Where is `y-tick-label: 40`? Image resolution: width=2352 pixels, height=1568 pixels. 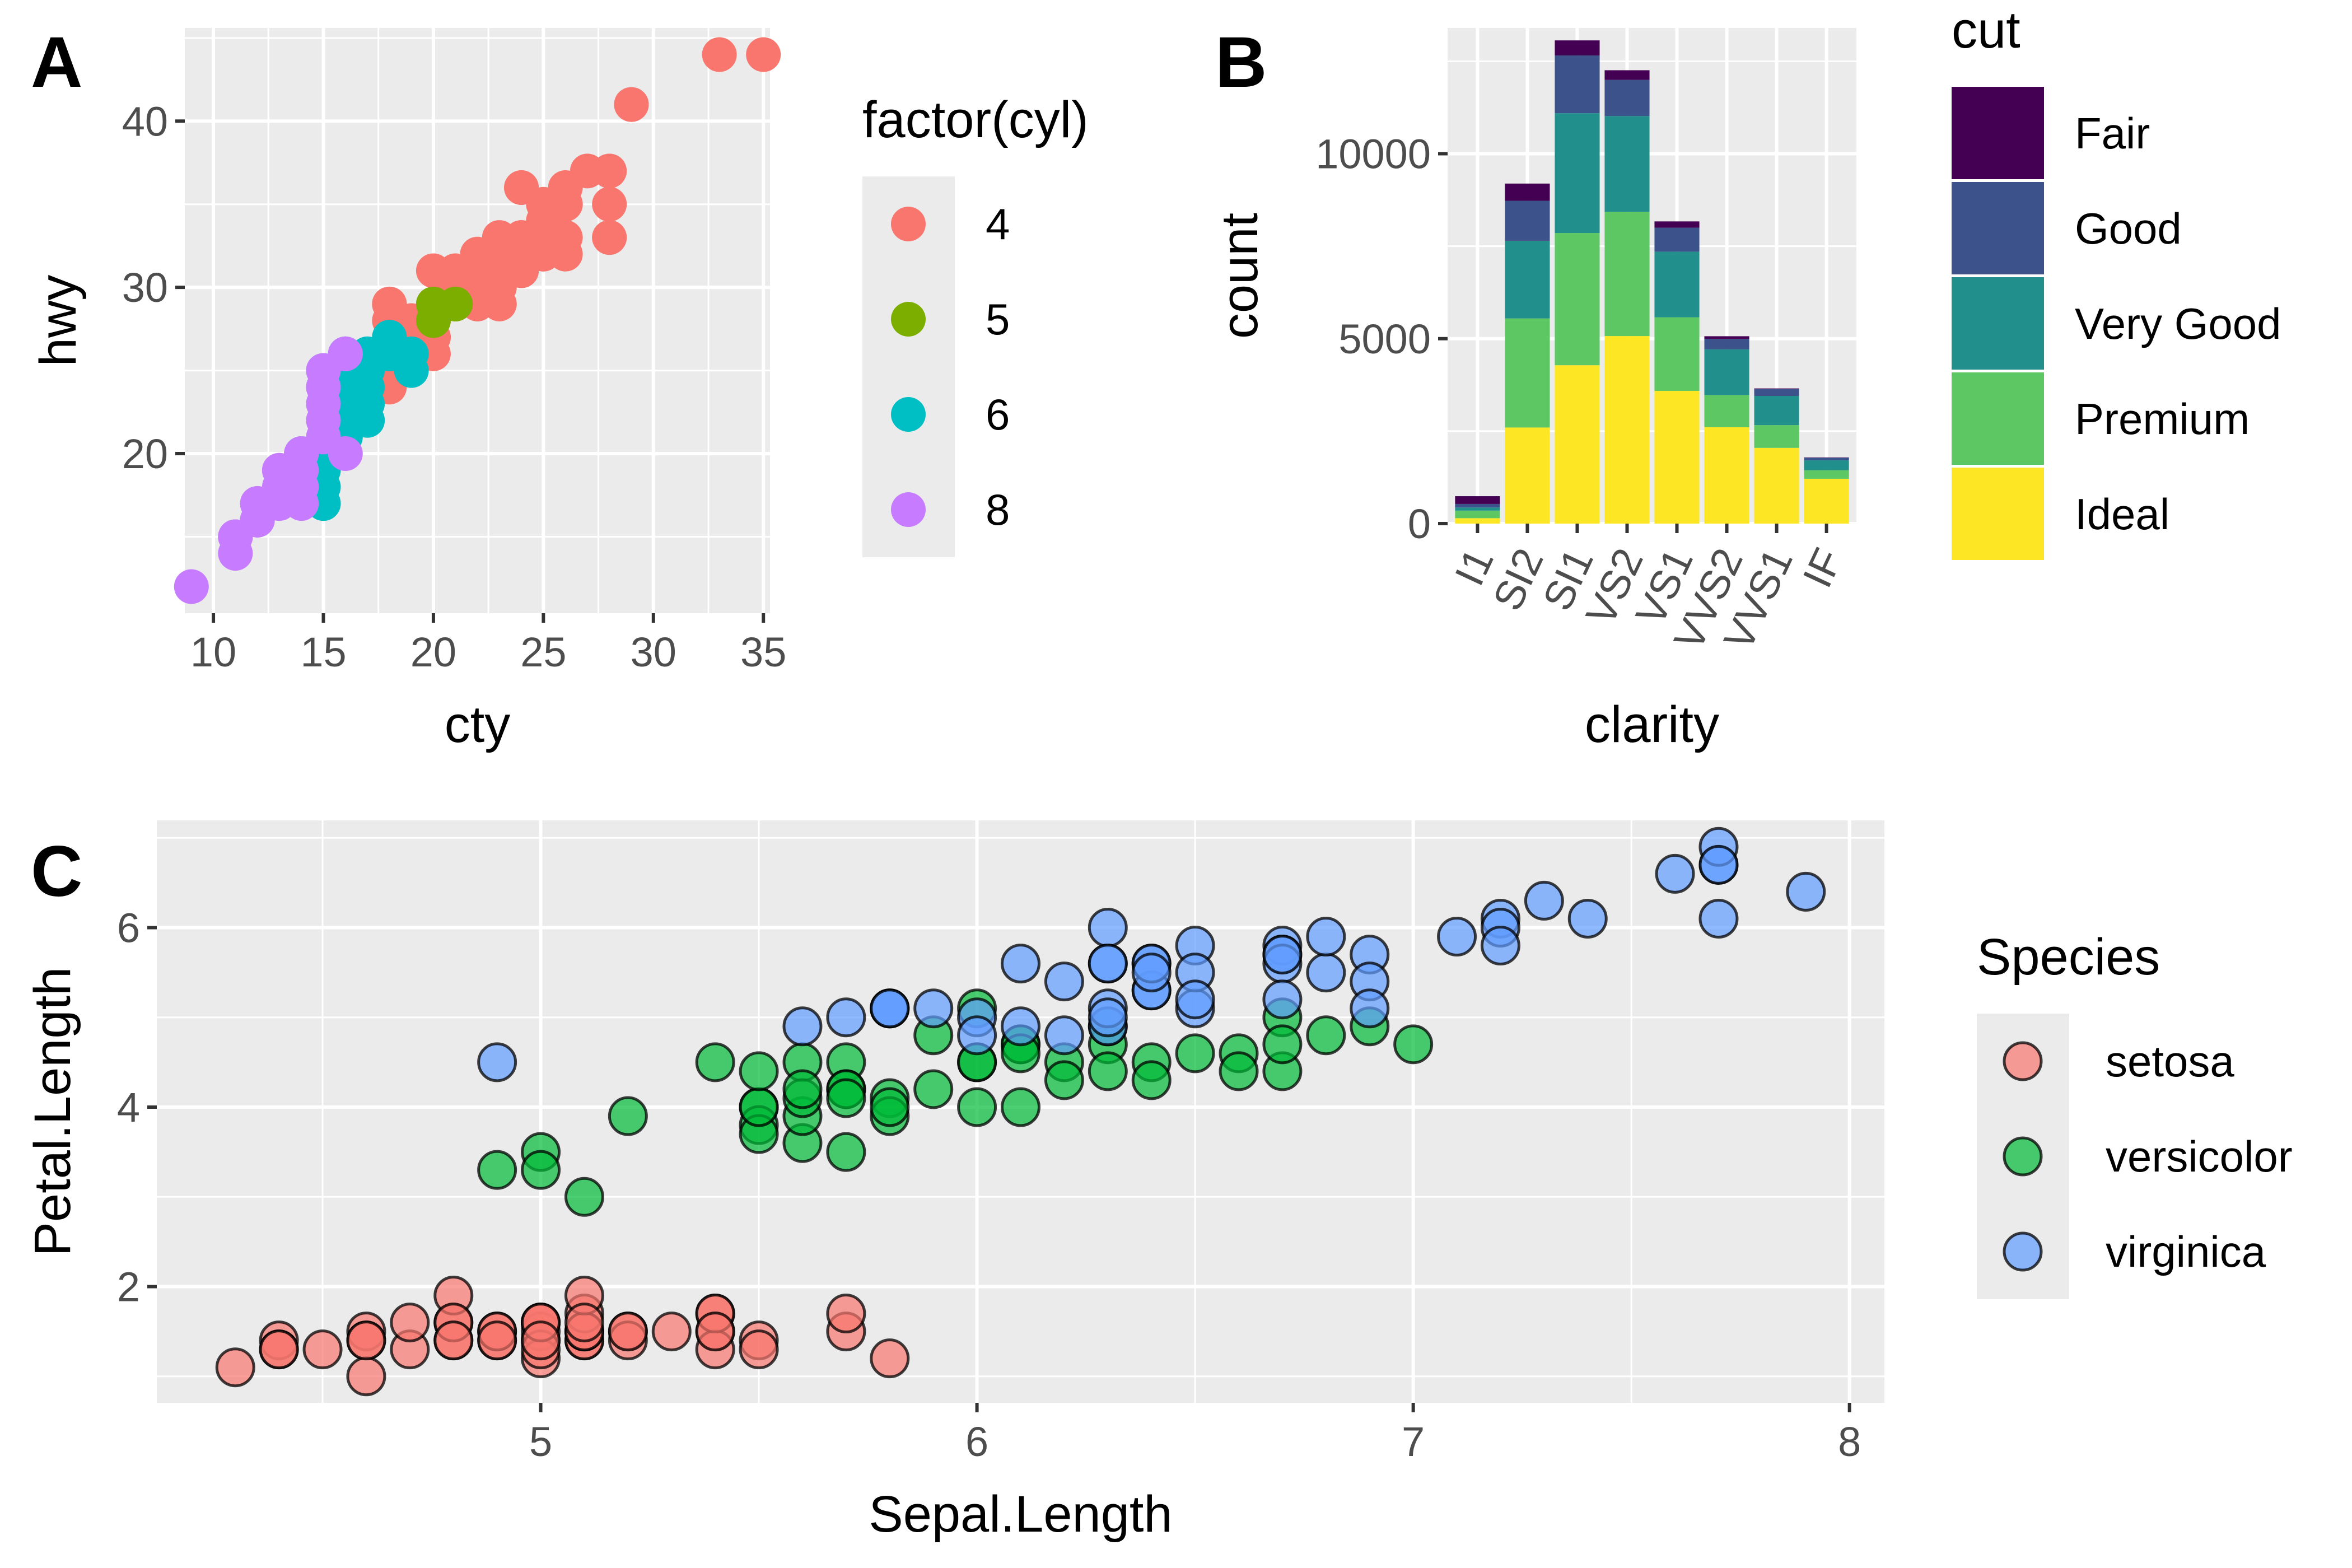 y-tick-label: 40 is located at coordinates (145, 121).